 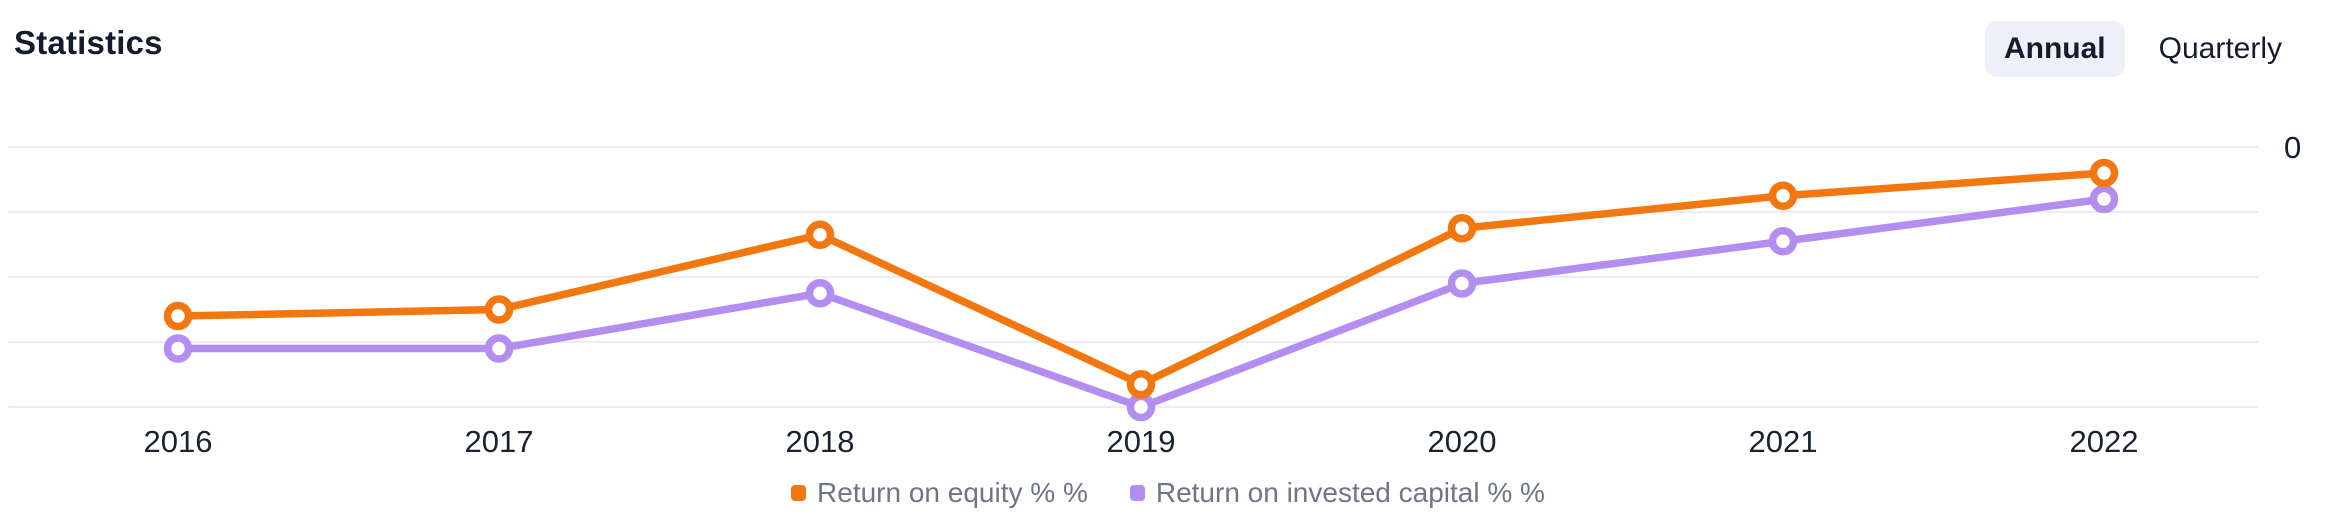 I want to click on legend-item: Return on invested capital % %, so click(x=1337, y=493).